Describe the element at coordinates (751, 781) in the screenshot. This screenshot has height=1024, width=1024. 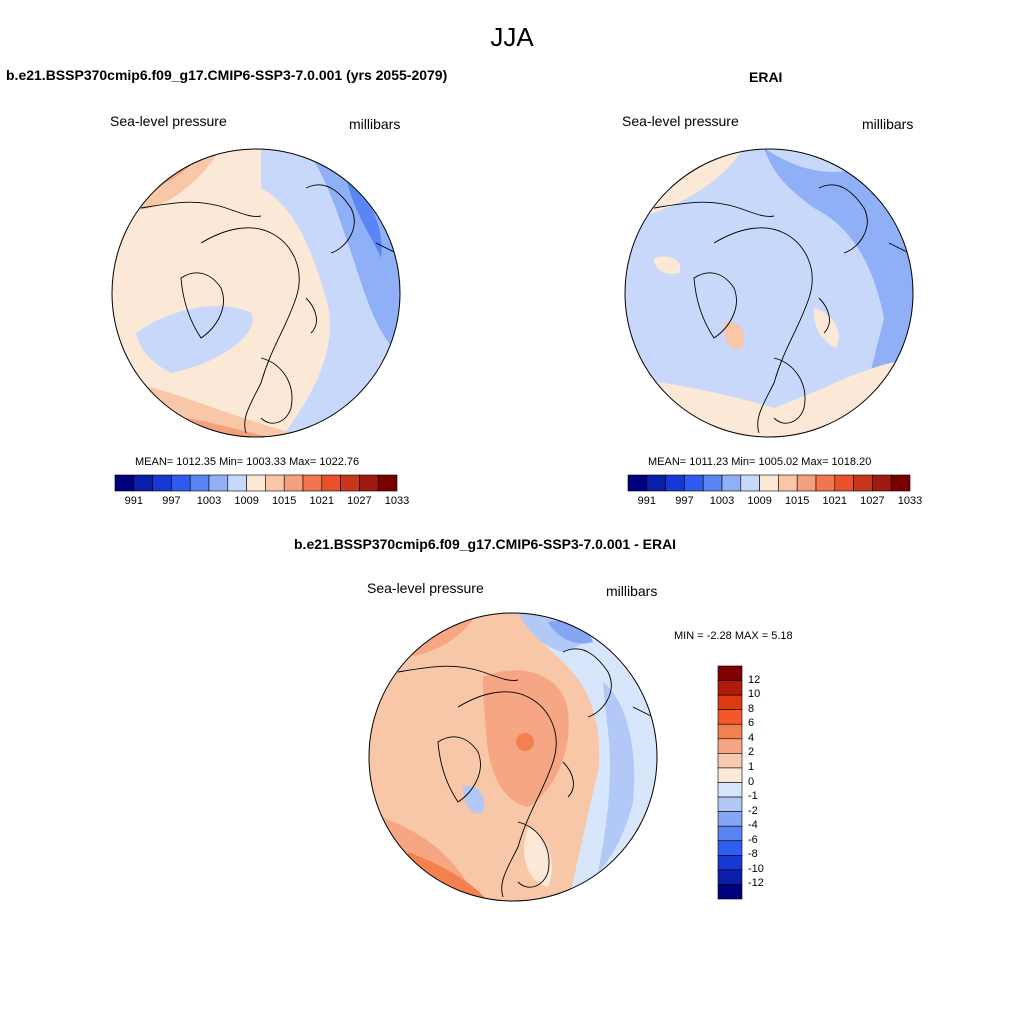
I see `colorbar-tick-label: 0` at that location.